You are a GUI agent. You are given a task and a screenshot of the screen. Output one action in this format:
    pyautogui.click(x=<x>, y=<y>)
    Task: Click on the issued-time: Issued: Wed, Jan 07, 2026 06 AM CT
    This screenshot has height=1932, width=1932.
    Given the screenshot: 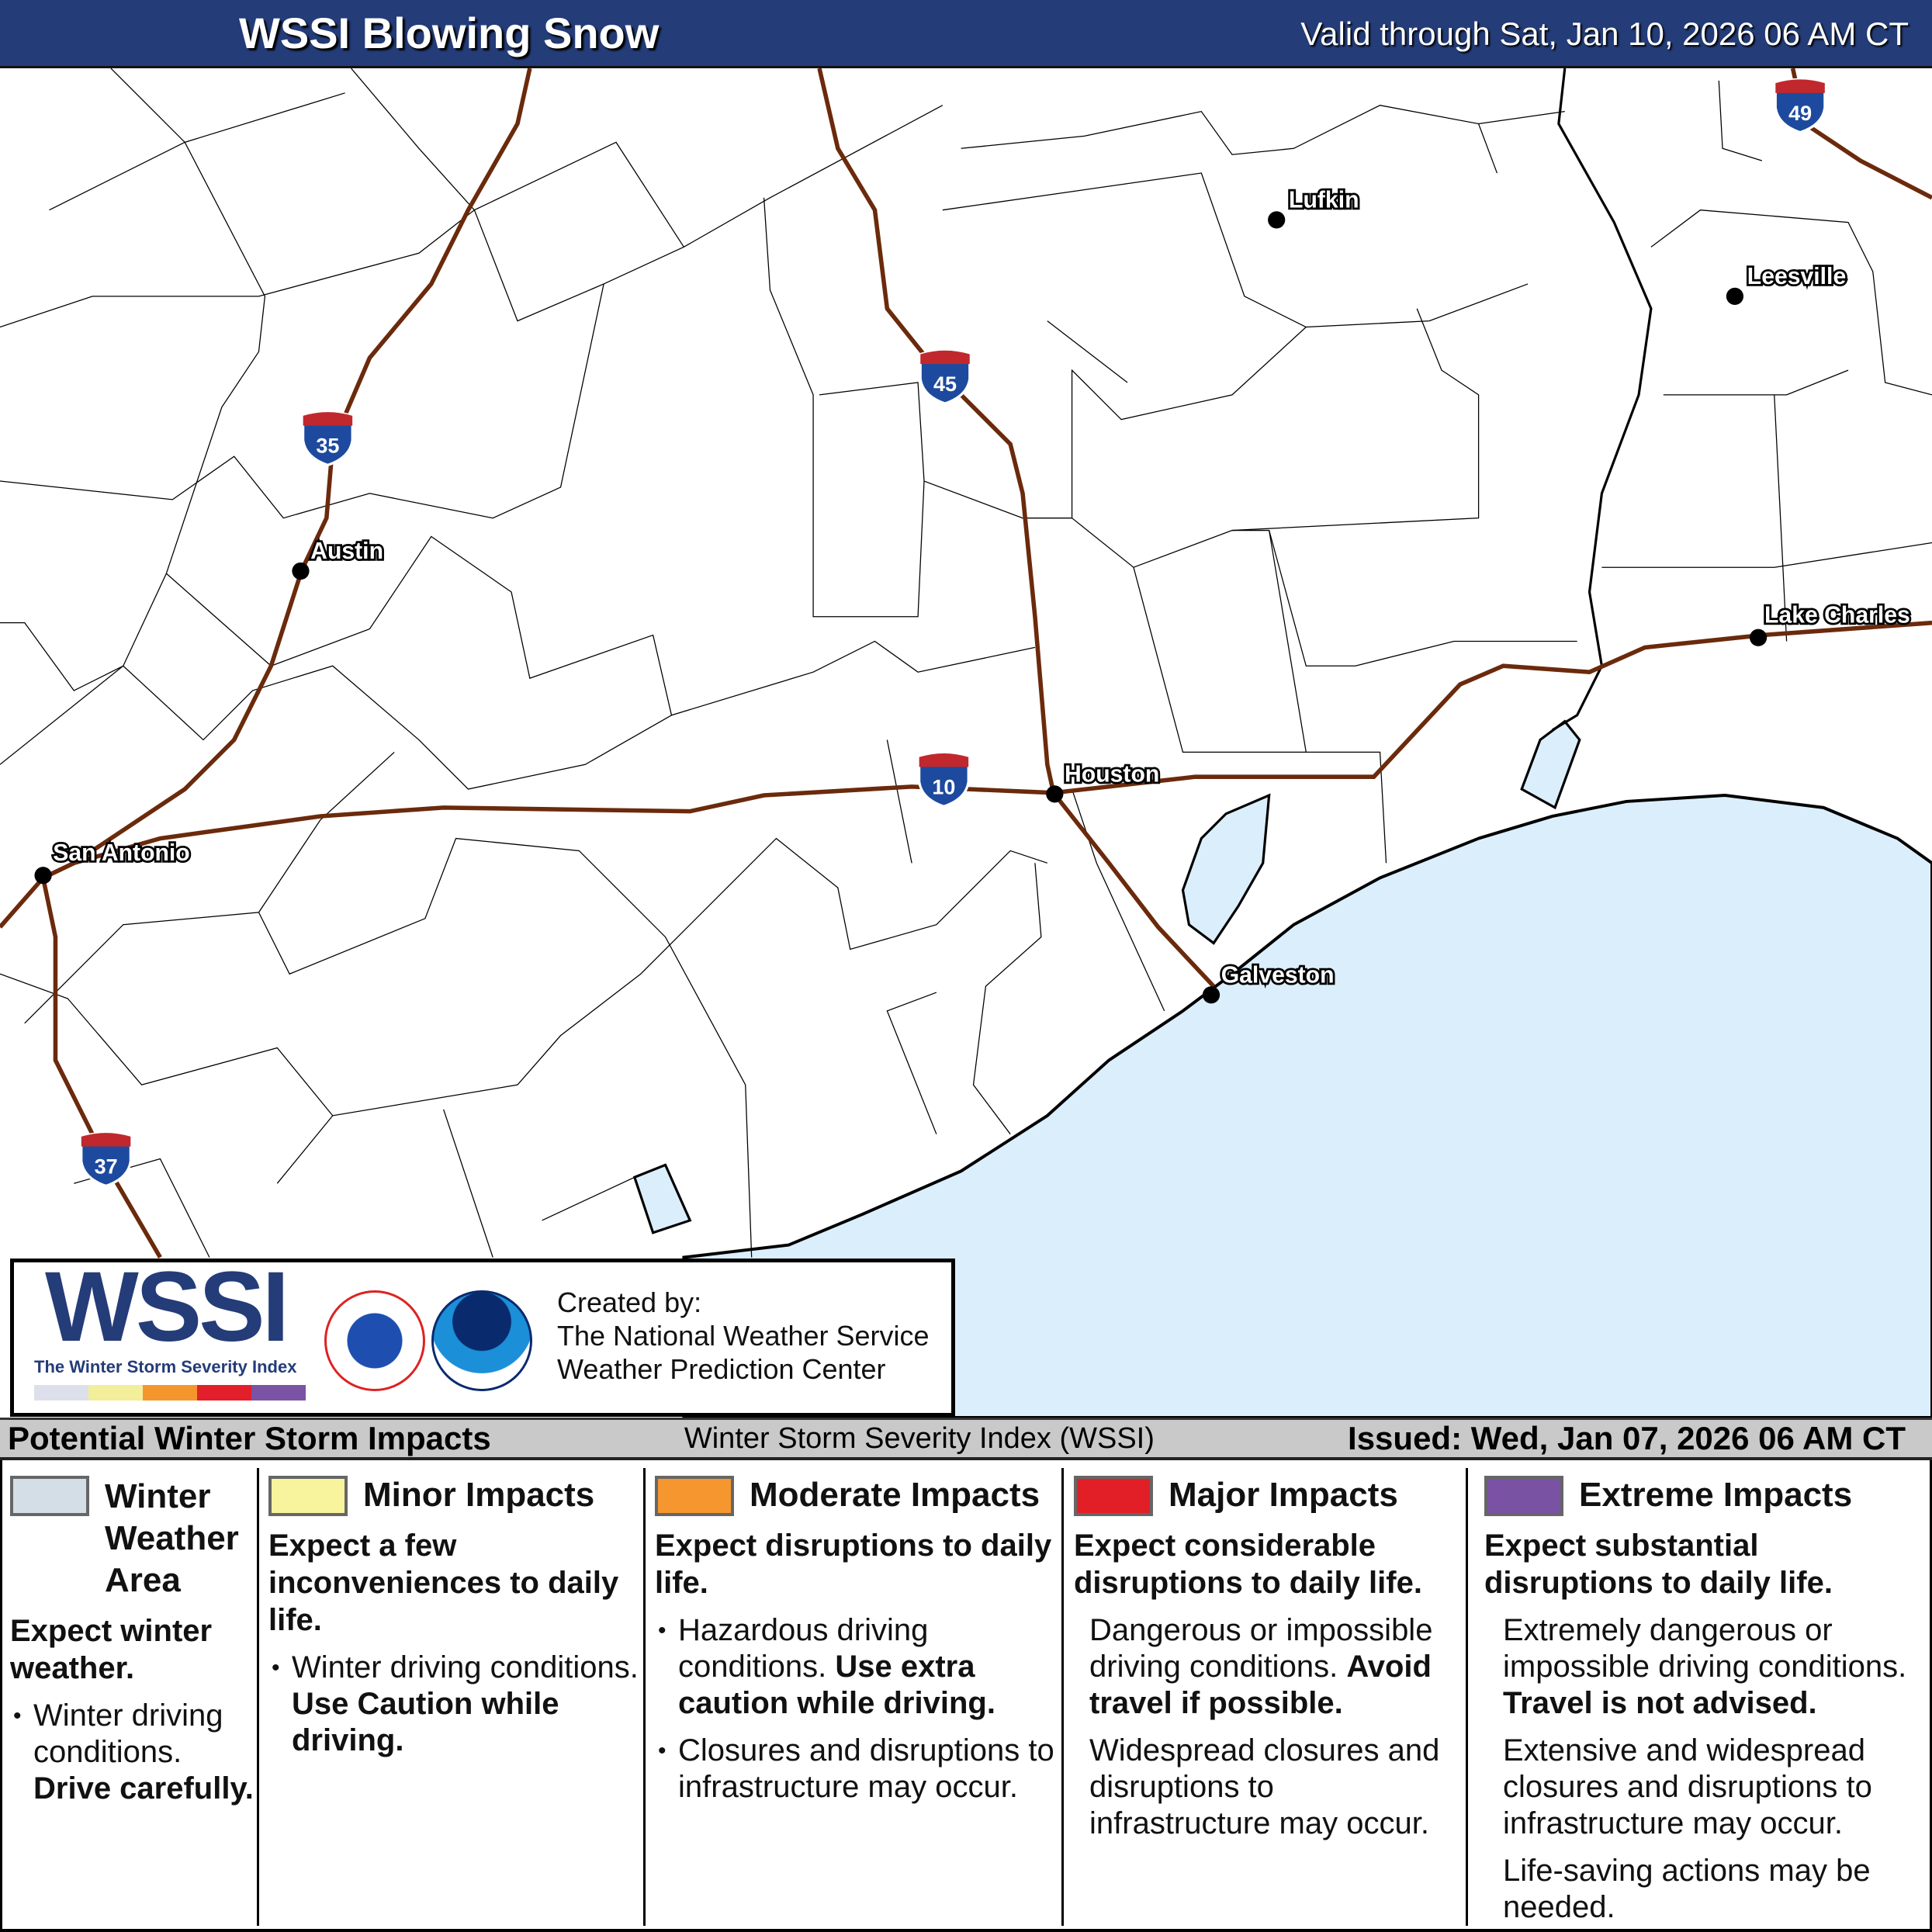 What is the action you would take?
    pyautogui.click(x=1627, y=1438)
    